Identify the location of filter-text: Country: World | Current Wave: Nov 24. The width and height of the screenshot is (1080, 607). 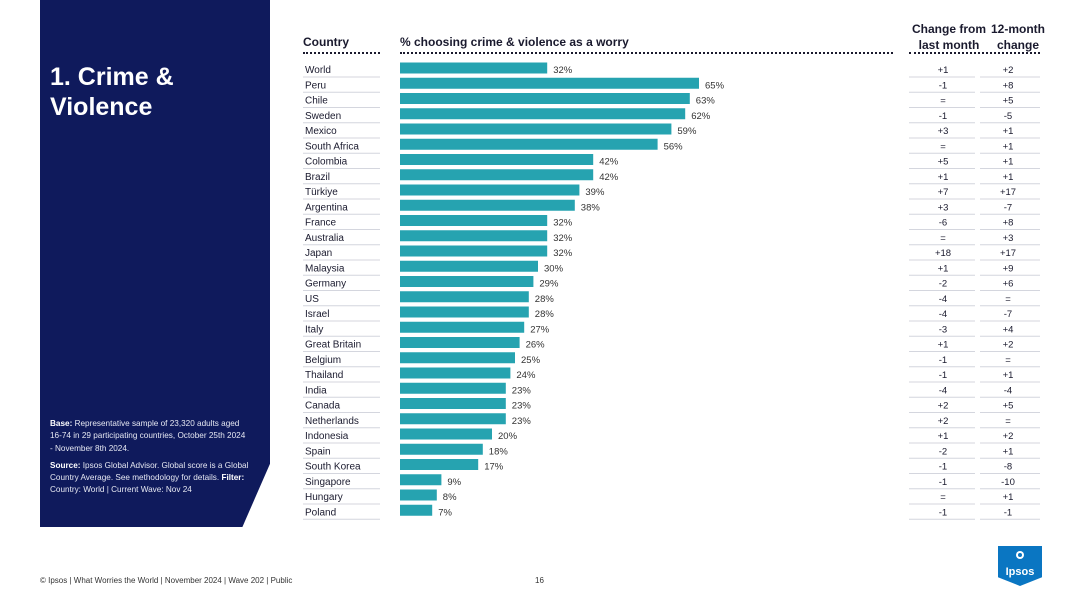
(121, 490).